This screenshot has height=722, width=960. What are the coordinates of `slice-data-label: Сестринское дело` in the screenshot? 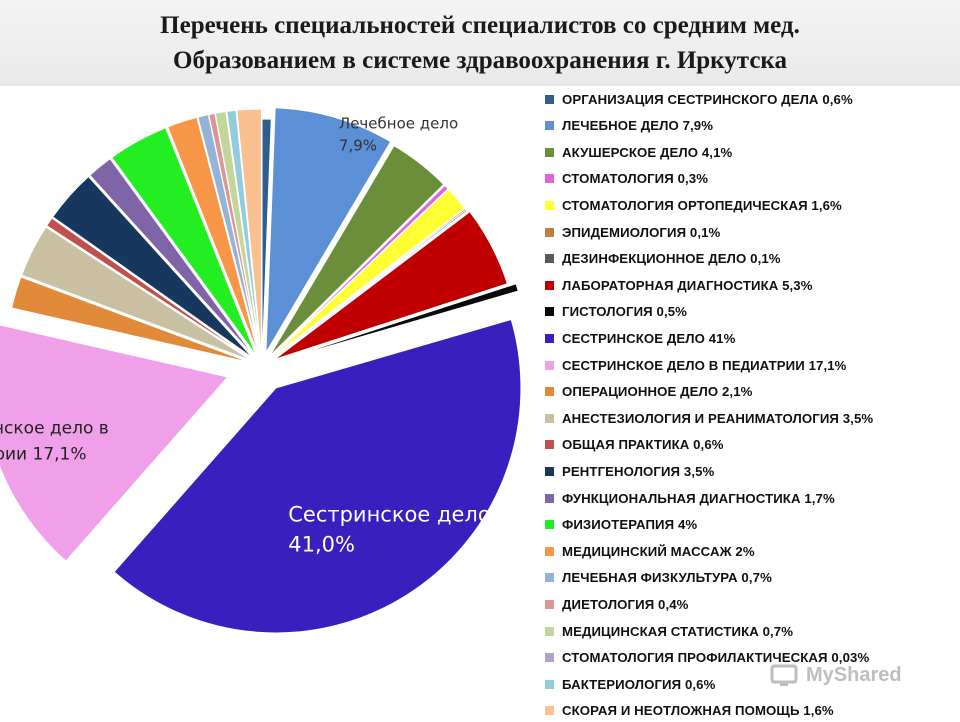 It's located at (389, 515).